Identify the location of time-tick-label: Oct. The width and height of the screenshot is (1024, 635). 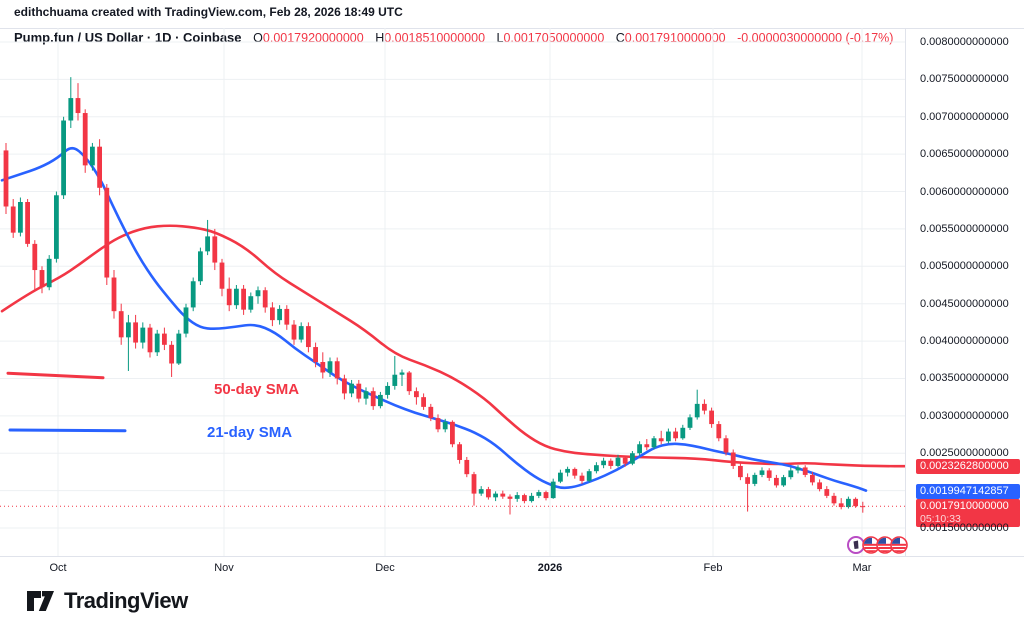
(58, 568).